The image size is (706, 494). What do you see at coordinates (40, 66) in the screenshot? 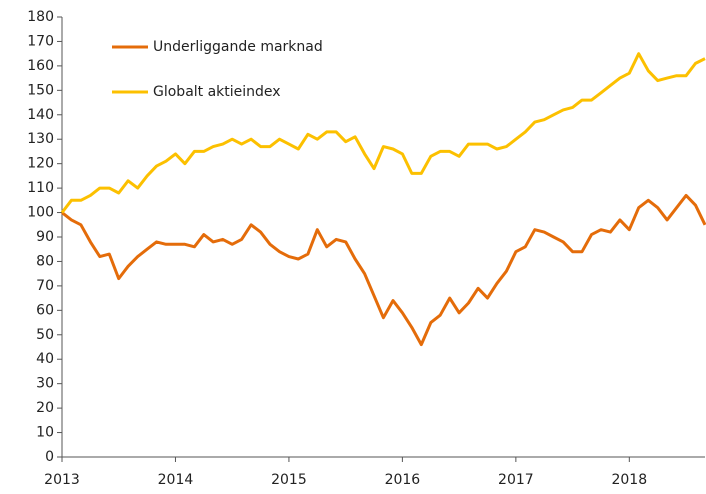
I see `y-tick-label: 160` at bounding box center [40, 66].